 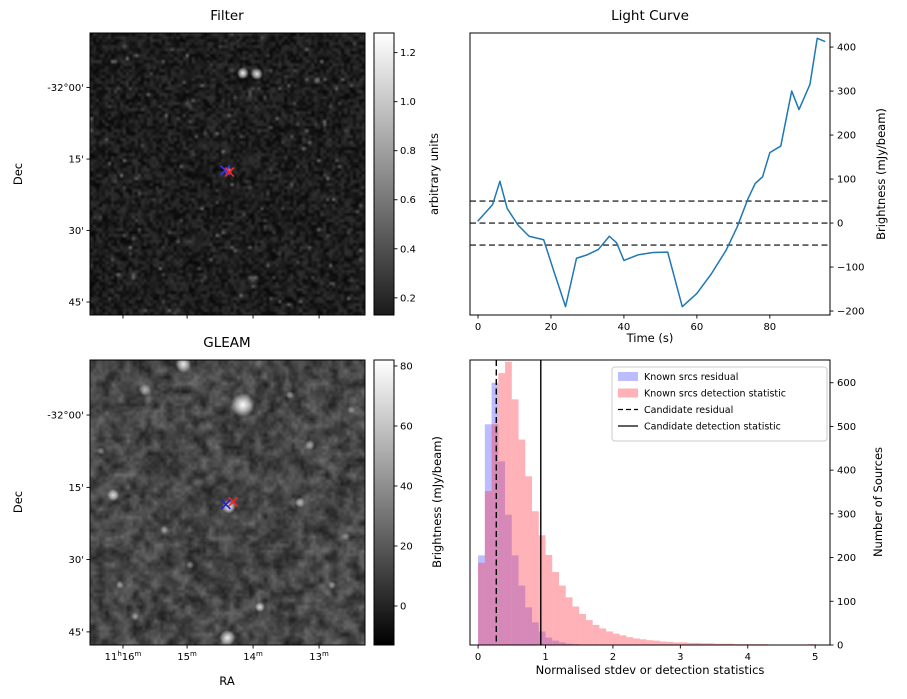 I want to click on svg-text: 13m, so click(x=319, y=656).